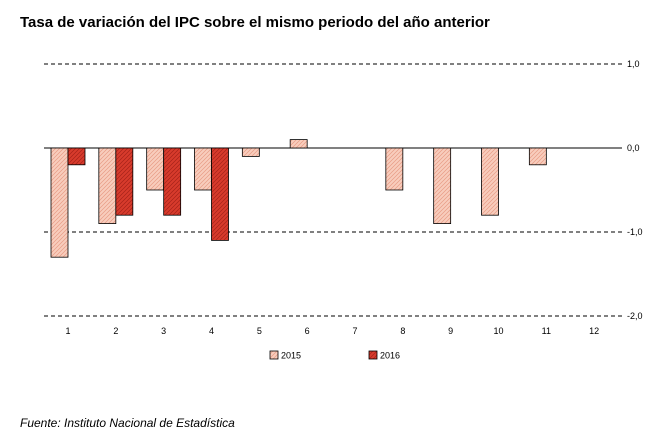 Image resolution: width=669 pixels, height=444 pixels. Describe the element at coordinates (291, 356) in the screenshot. I see `legend-label-2015: 2015` at that location.